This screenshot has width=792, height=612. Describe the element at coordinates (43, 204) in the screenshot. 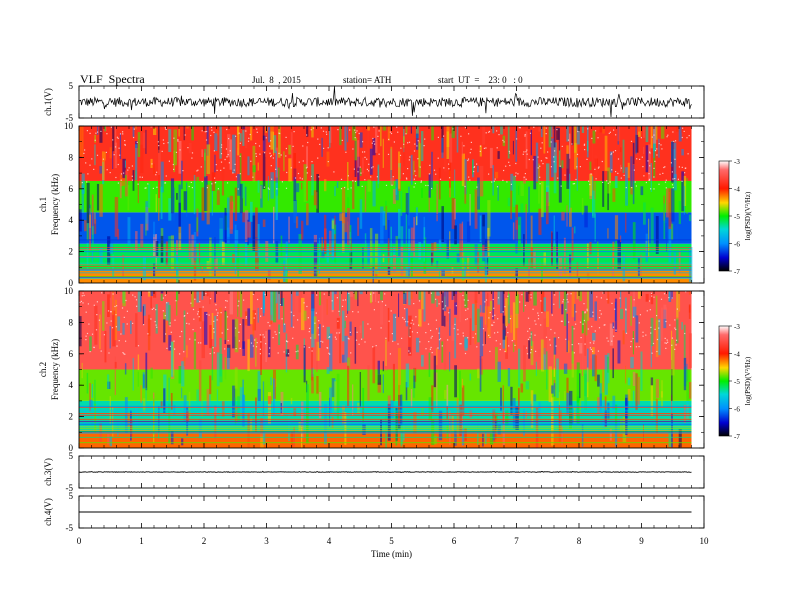

I see `y-axis-label: ch.1` at that location.